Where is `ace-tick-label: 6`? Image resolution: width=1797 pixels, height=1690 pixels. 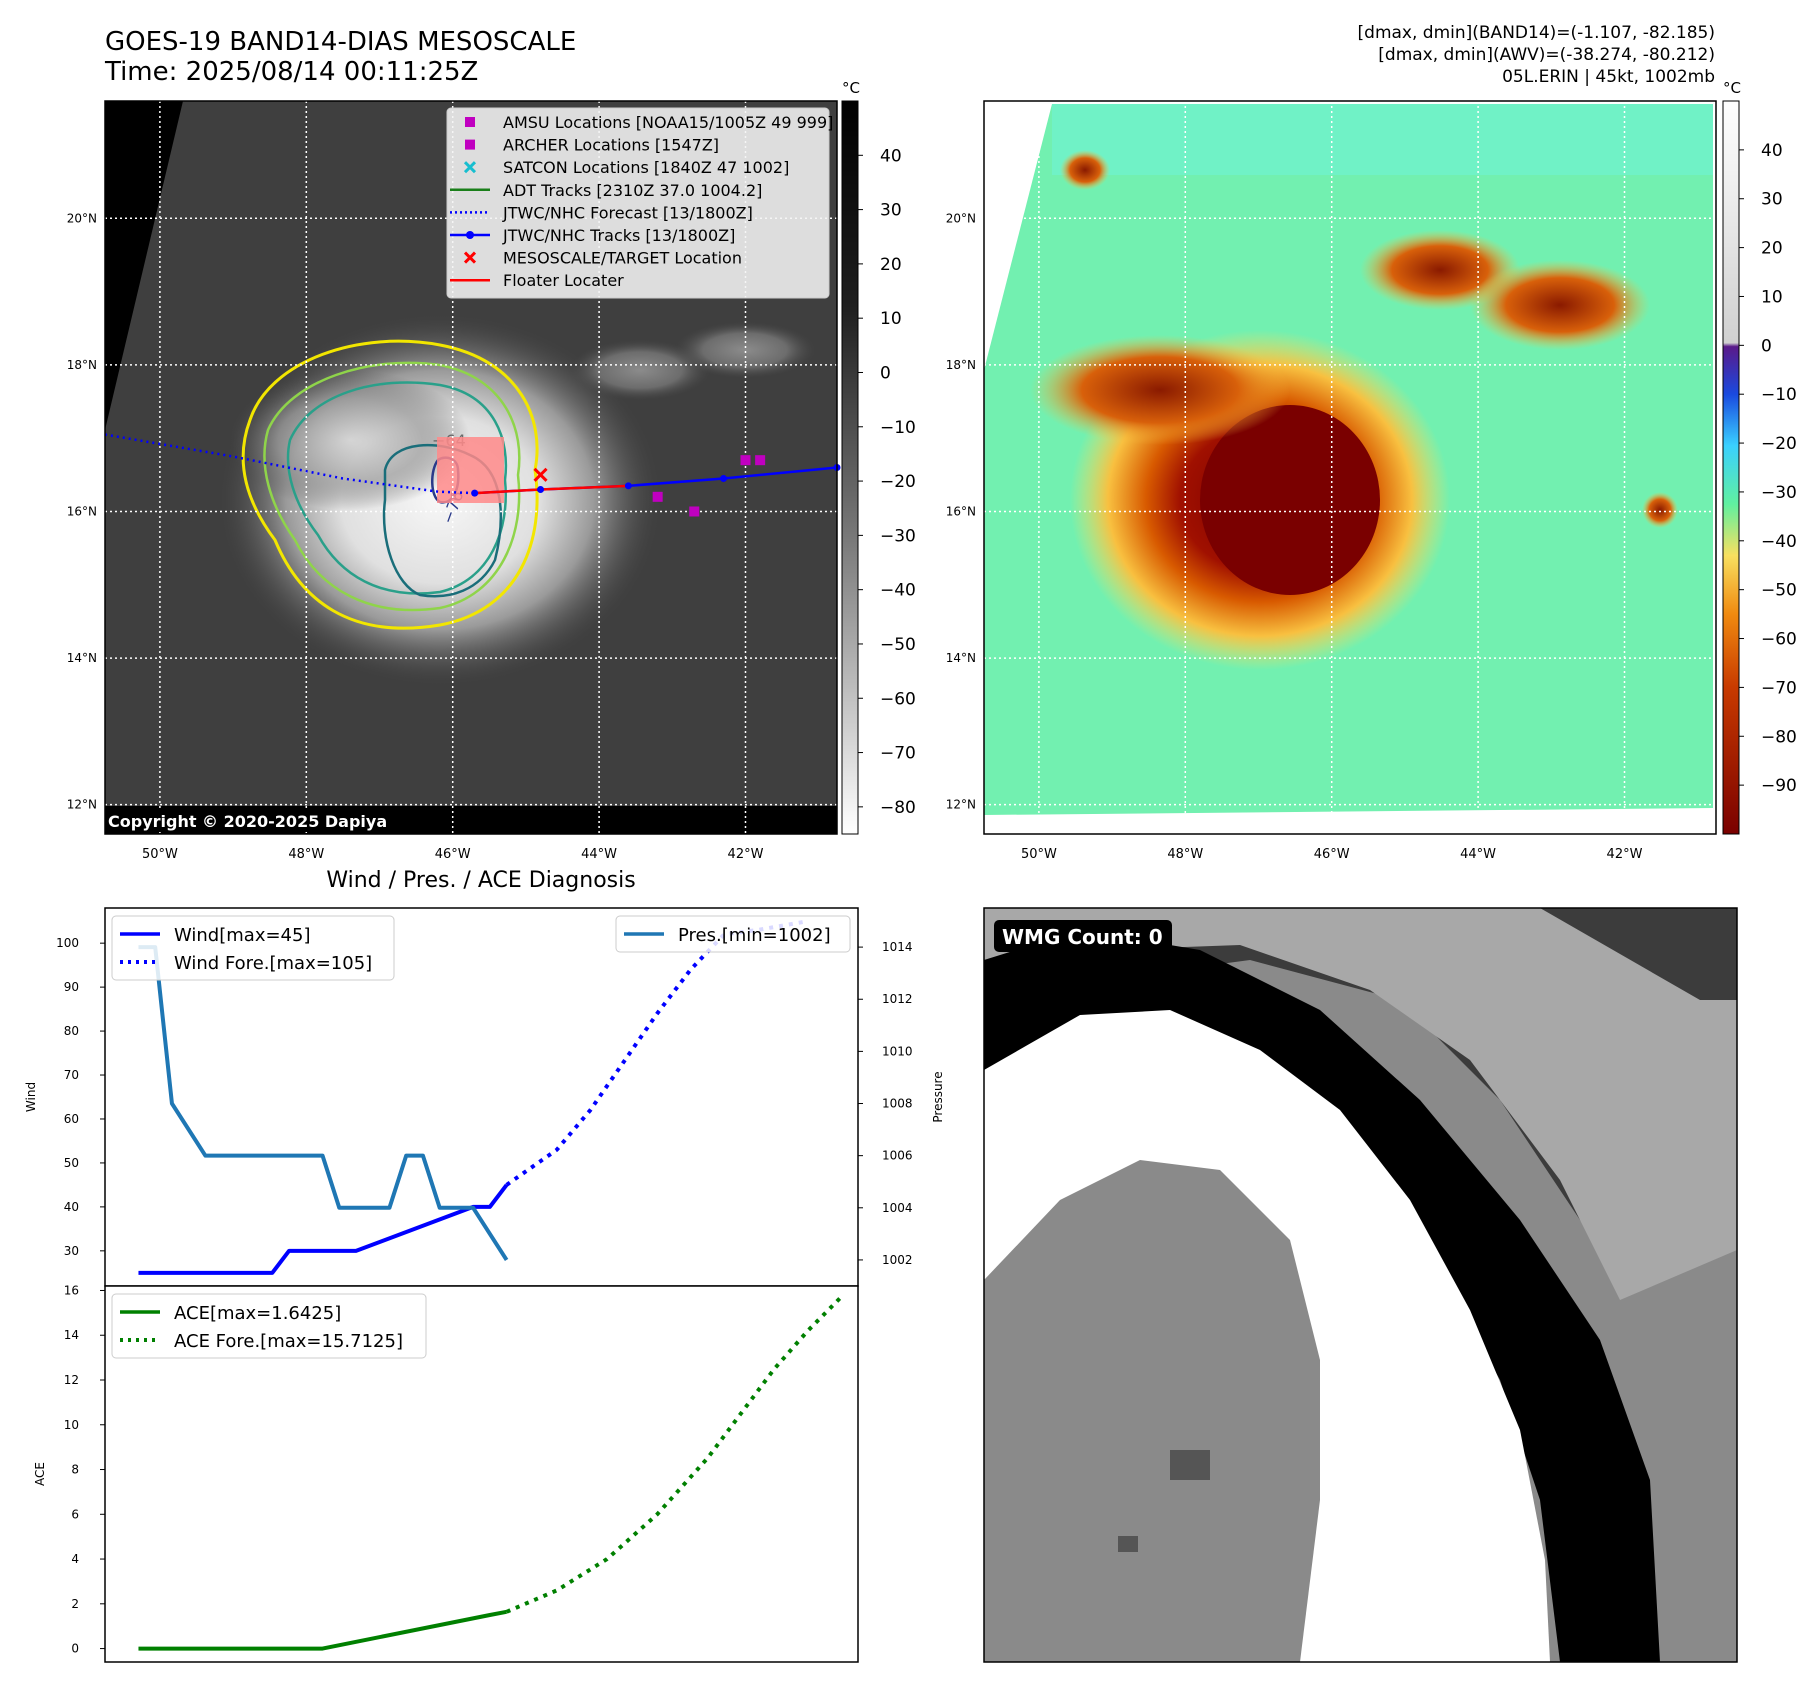 ace-tick-label: 6 is located at coordinates (75, 1514).